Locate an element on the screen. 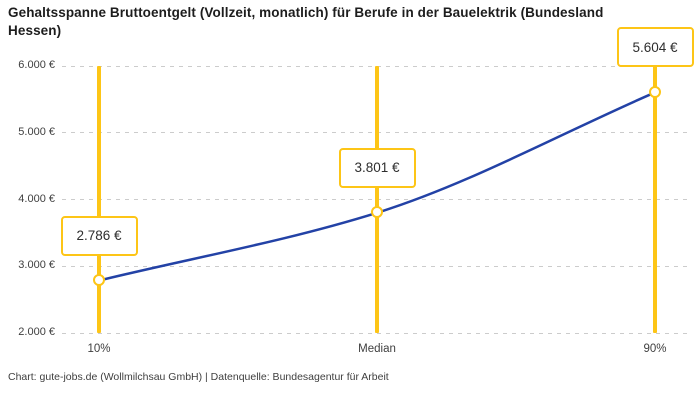  y-tick-label: 5.000 € is located at coordinates (36, 131).